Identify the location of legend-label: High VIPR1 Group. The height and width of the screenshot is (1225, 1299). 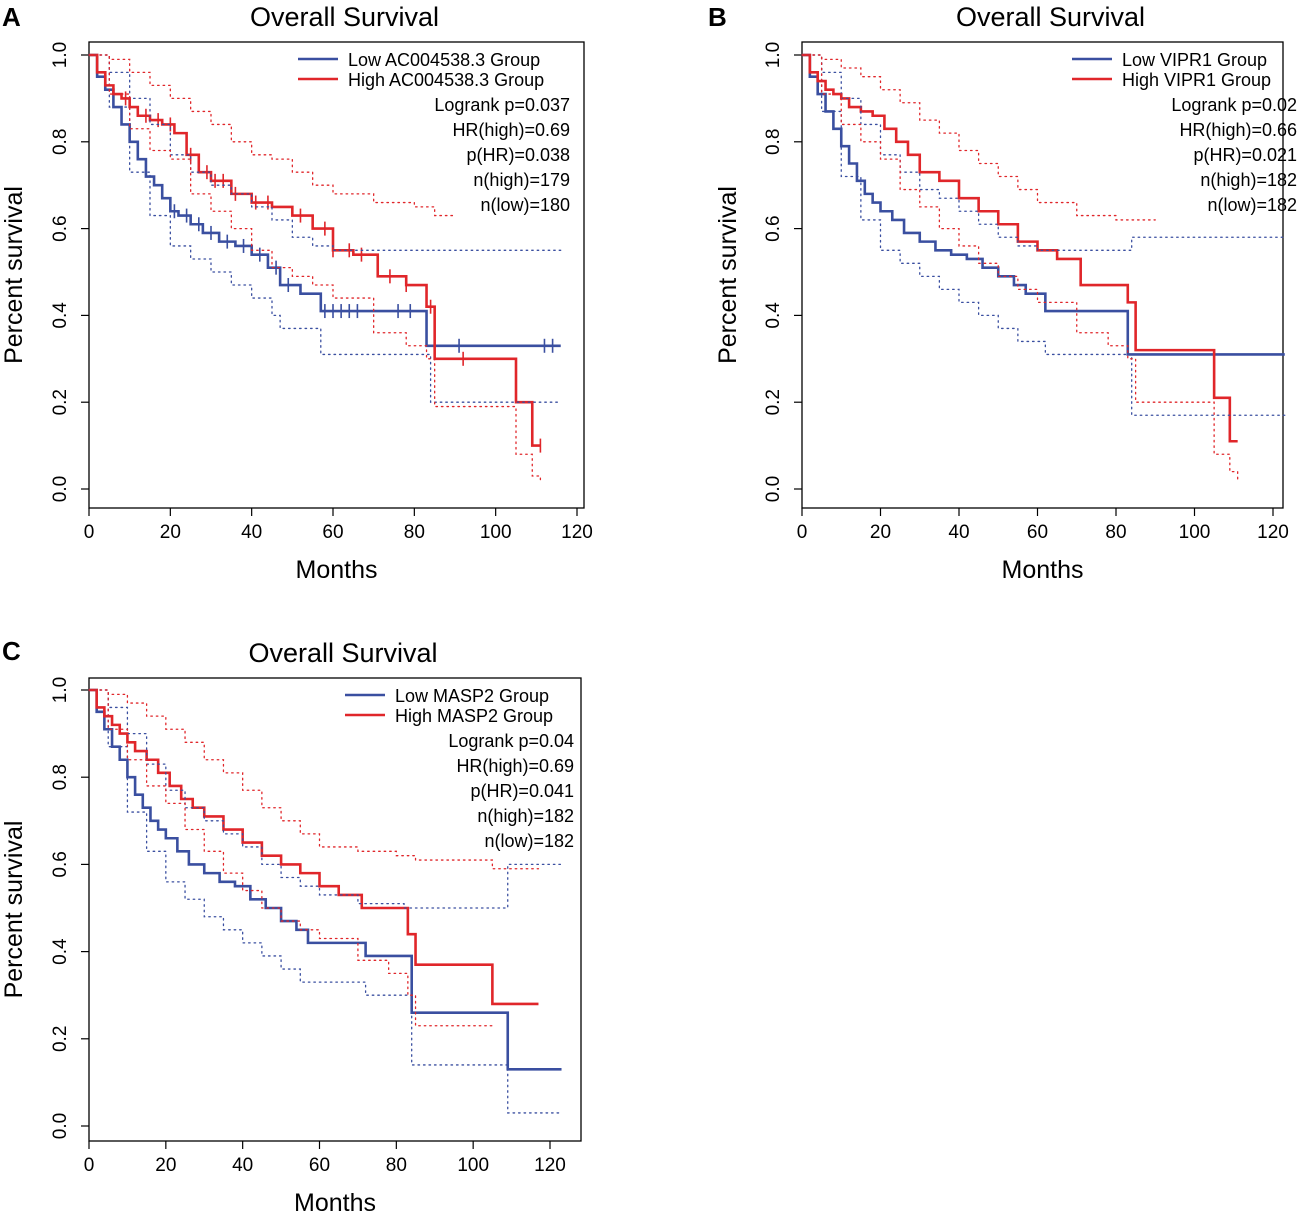
(1196, 80).